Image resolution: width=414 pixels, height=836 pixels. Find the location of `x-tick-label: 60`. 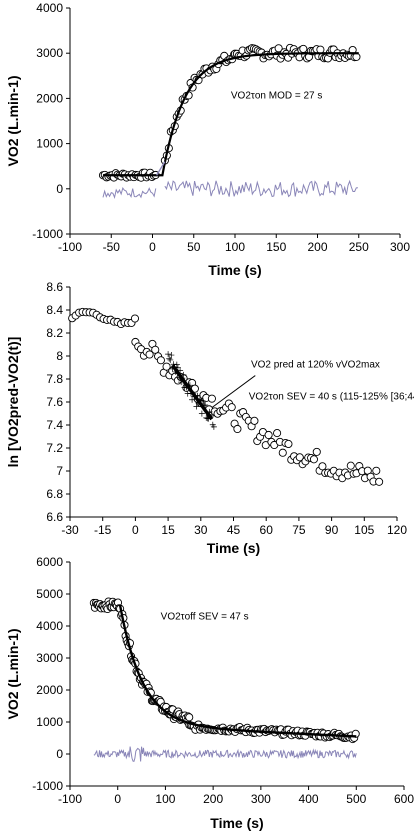

x-tick-label: 60 is located at coordinates (267, 530).